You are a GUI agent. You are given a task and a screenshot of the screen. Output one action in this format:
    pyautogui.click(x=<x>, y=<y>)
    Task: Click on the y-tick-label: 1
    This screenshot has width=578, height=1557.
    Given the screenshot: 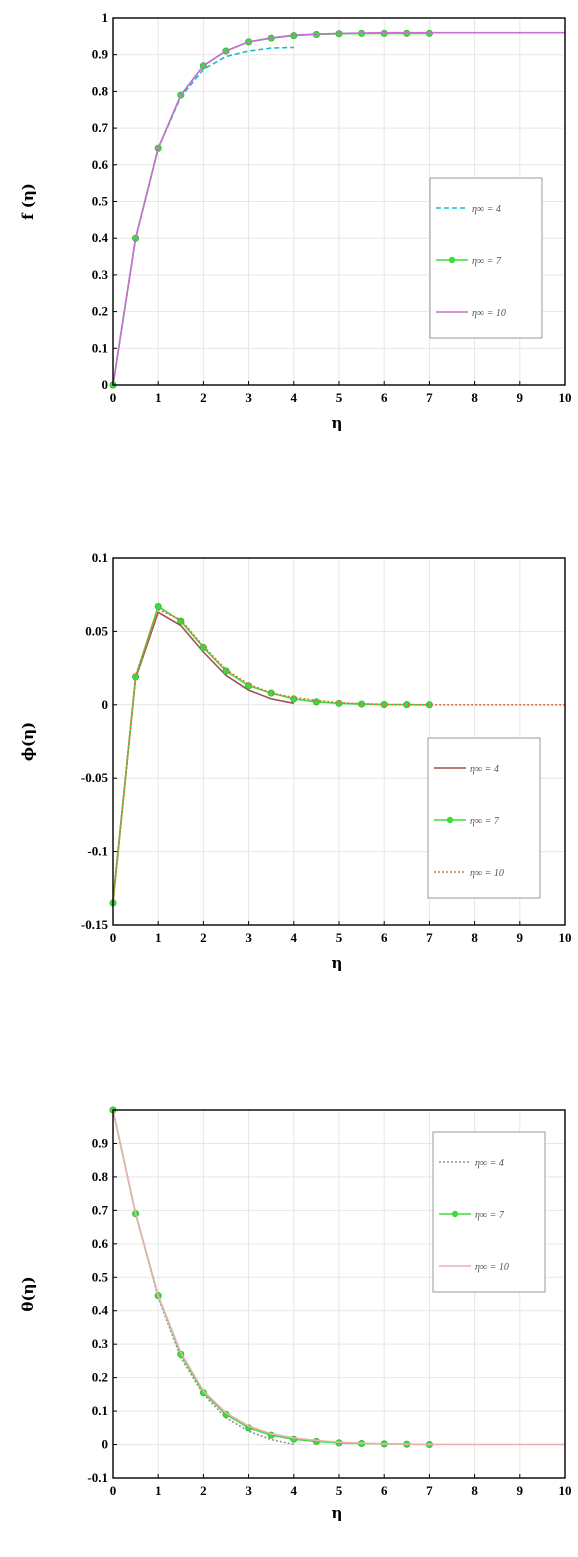 What is the action you would take?
    pyautogui.click(x=105, y=17)
    